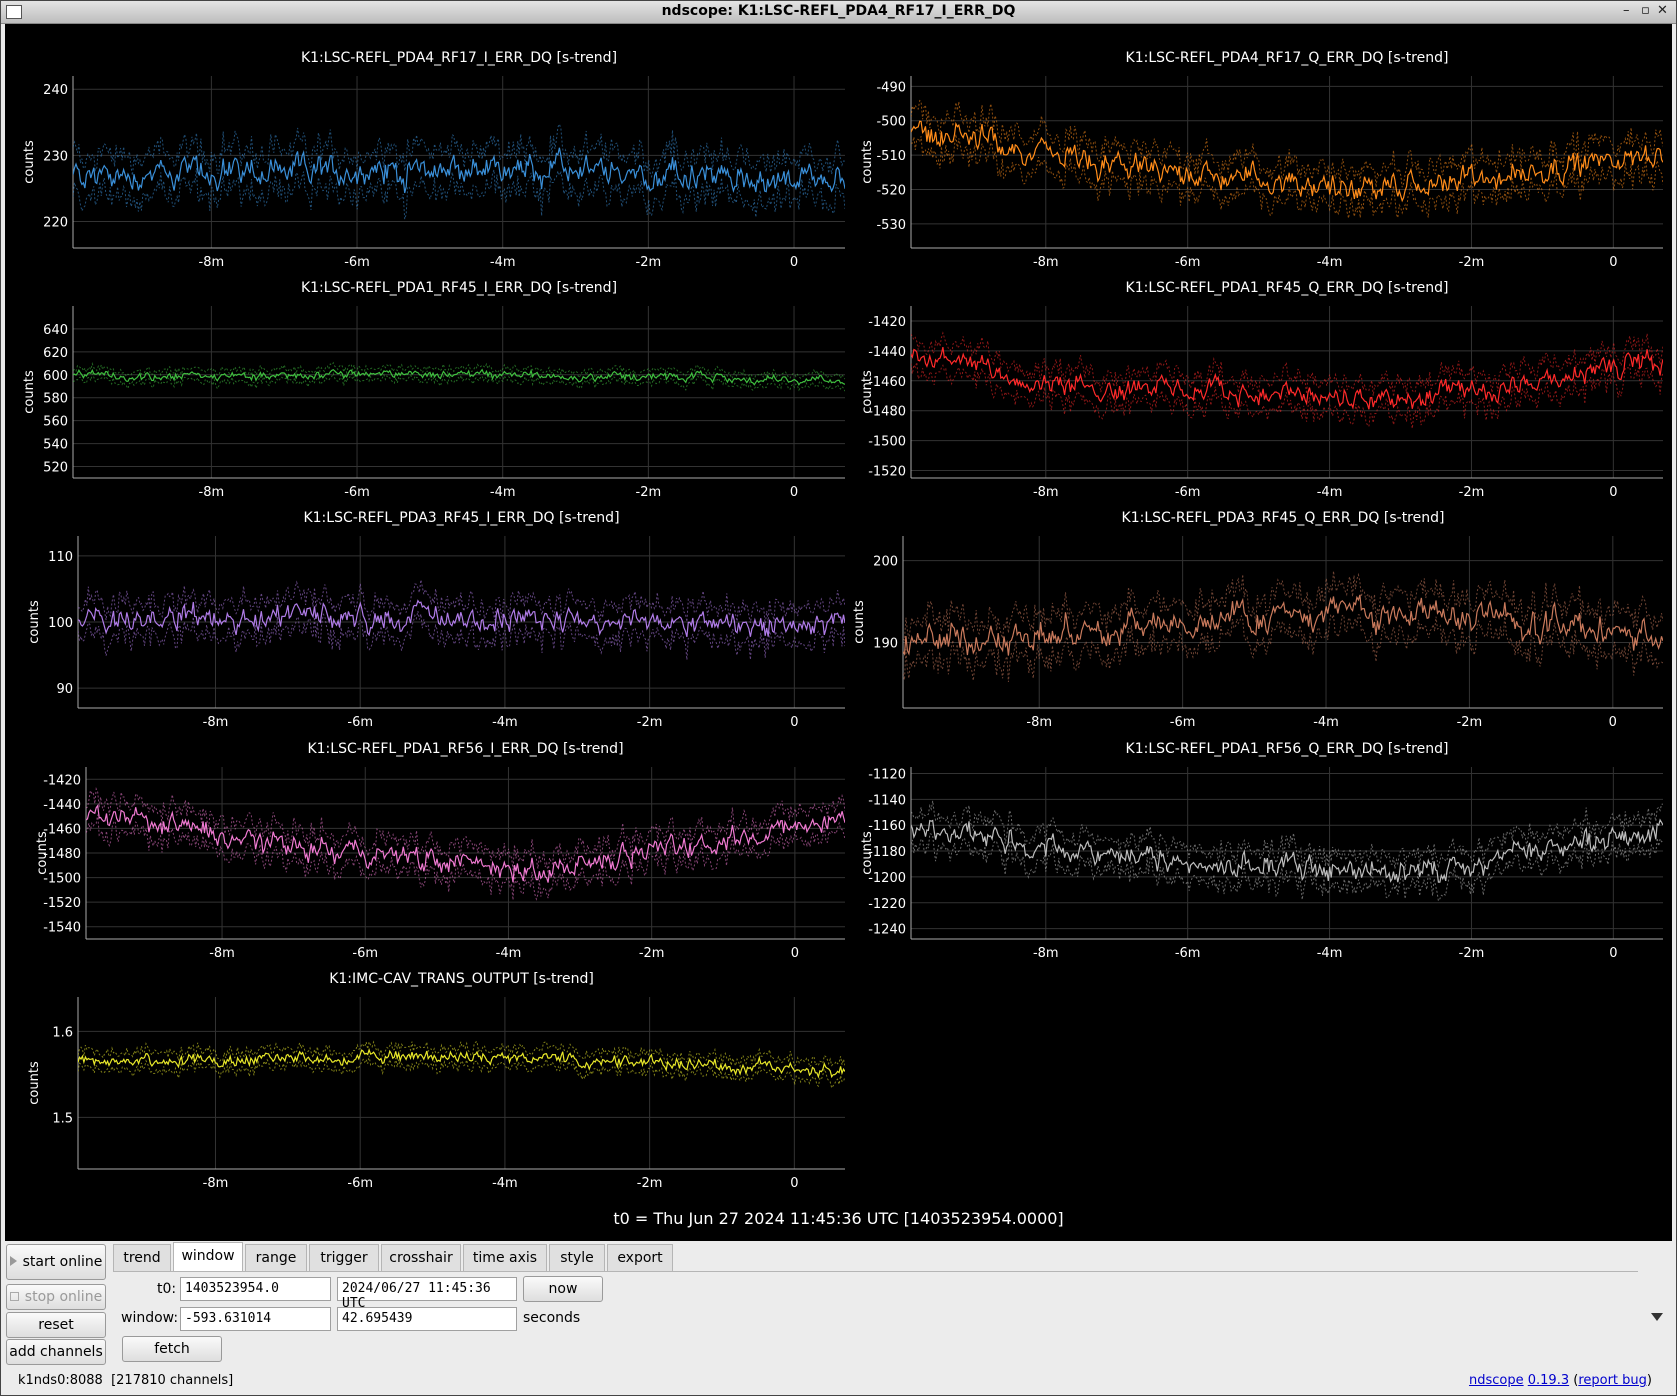  What do you see at coordinates (56, 1325) in the screenshot?
I see `reset-button: reset` at bounding box center [56, 1325].